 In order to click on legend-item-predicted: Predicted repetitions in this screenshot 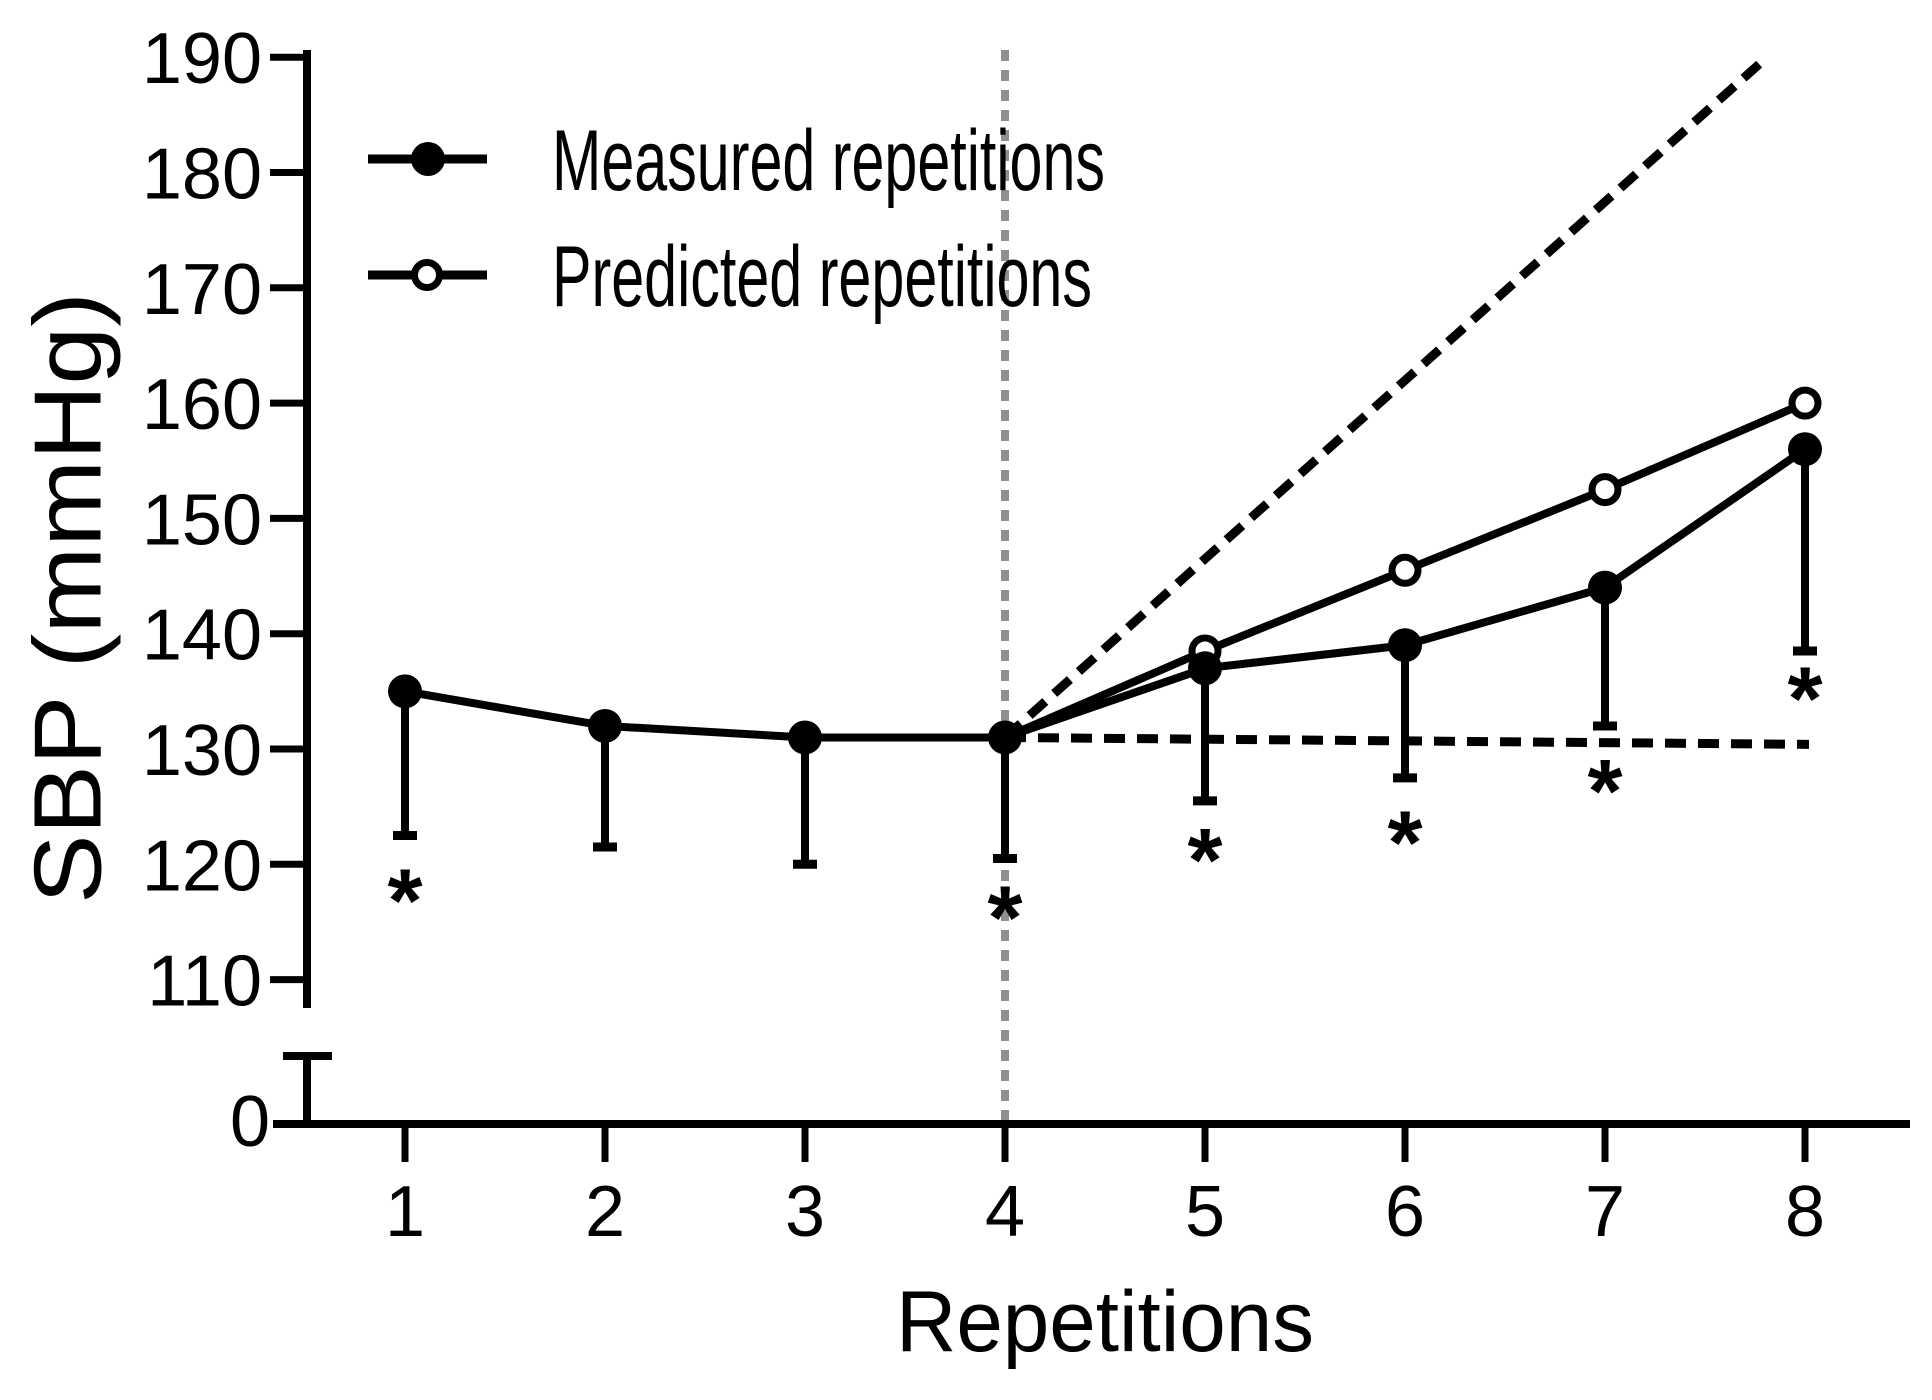, I will do `click(730, 277)`.